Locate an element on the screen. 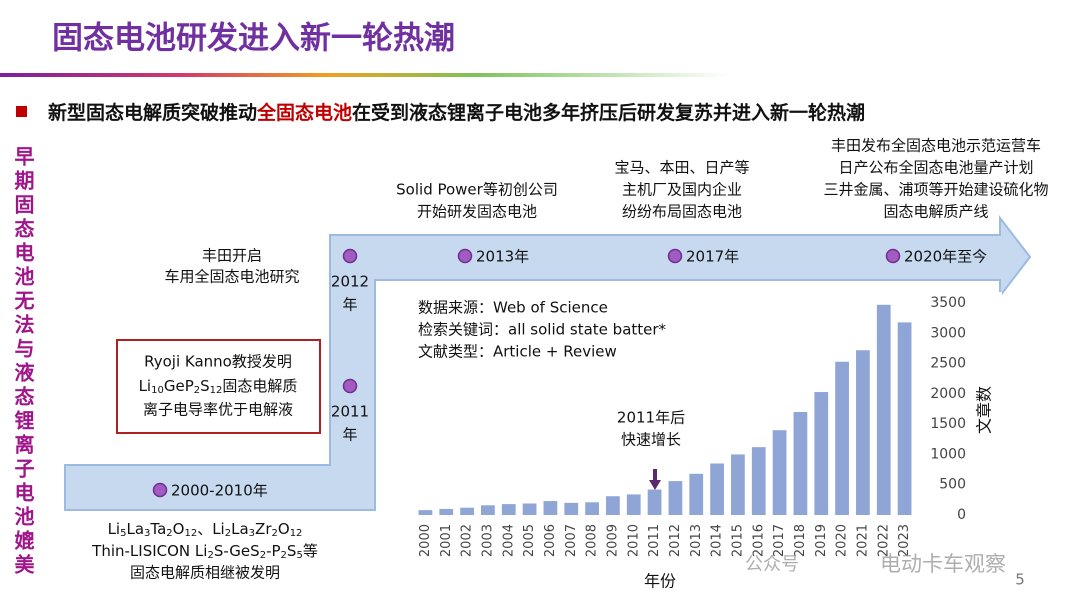 This screenshot has height=600, width=1080. formula-text: O is located at coordinates (284, 529).